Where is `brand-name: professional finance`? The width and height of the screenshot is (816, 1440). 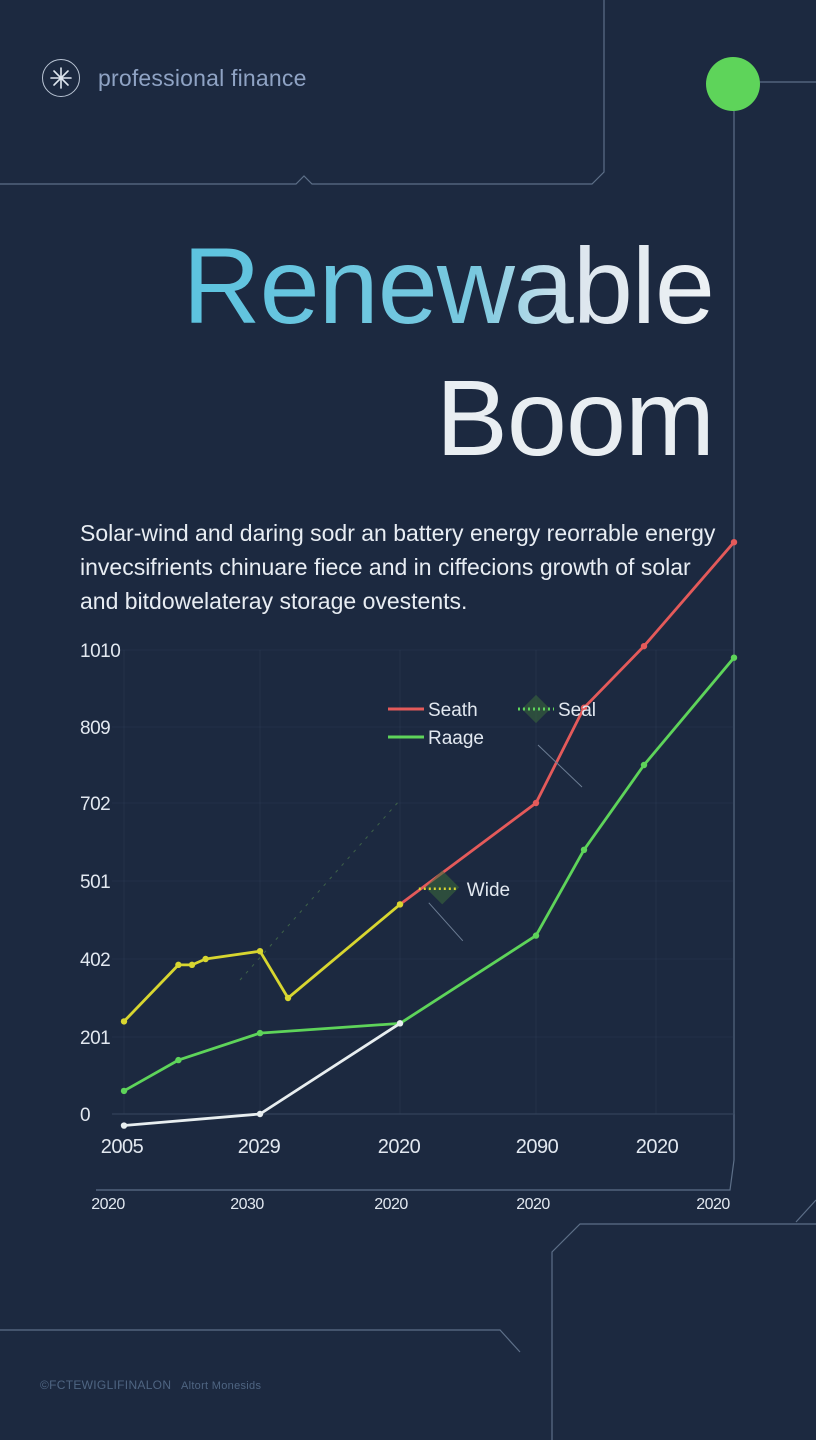 brand-name: professional finance is located at coordinates (202, 77).